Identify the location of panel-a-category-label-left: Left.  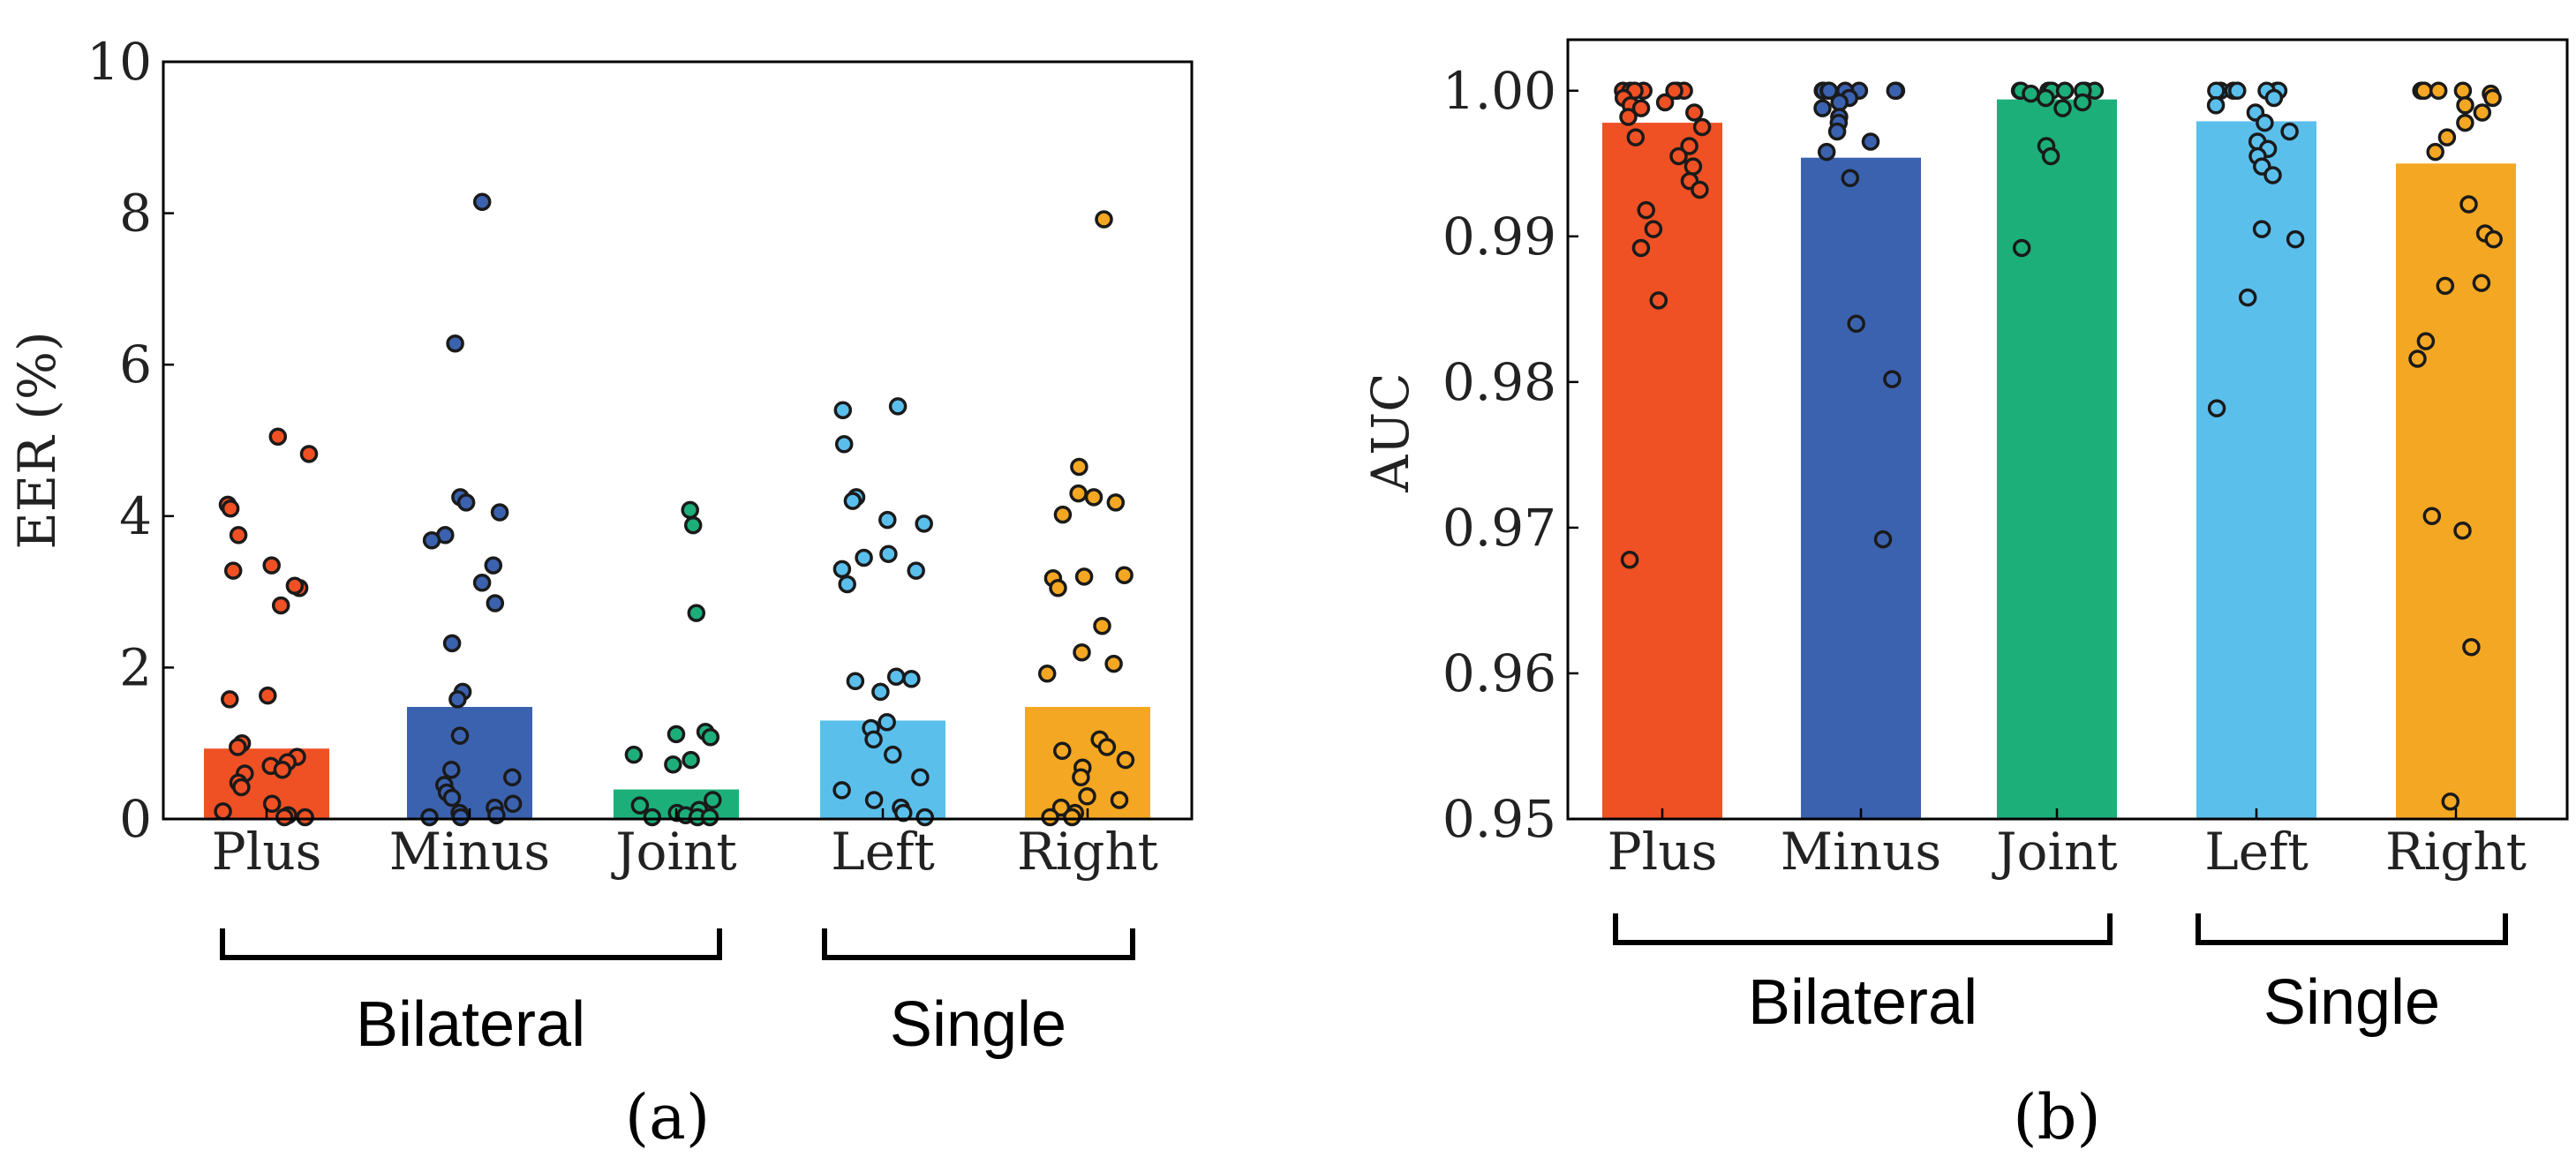
(883, 852).